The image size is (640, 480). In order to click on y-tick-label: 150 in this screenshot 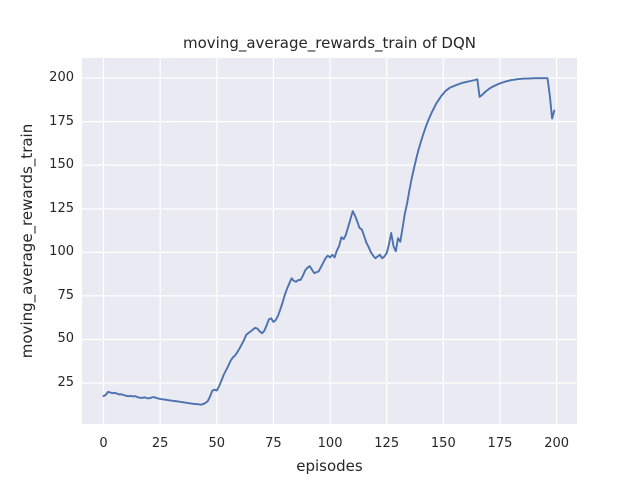, I will do `click(61, 165)`.